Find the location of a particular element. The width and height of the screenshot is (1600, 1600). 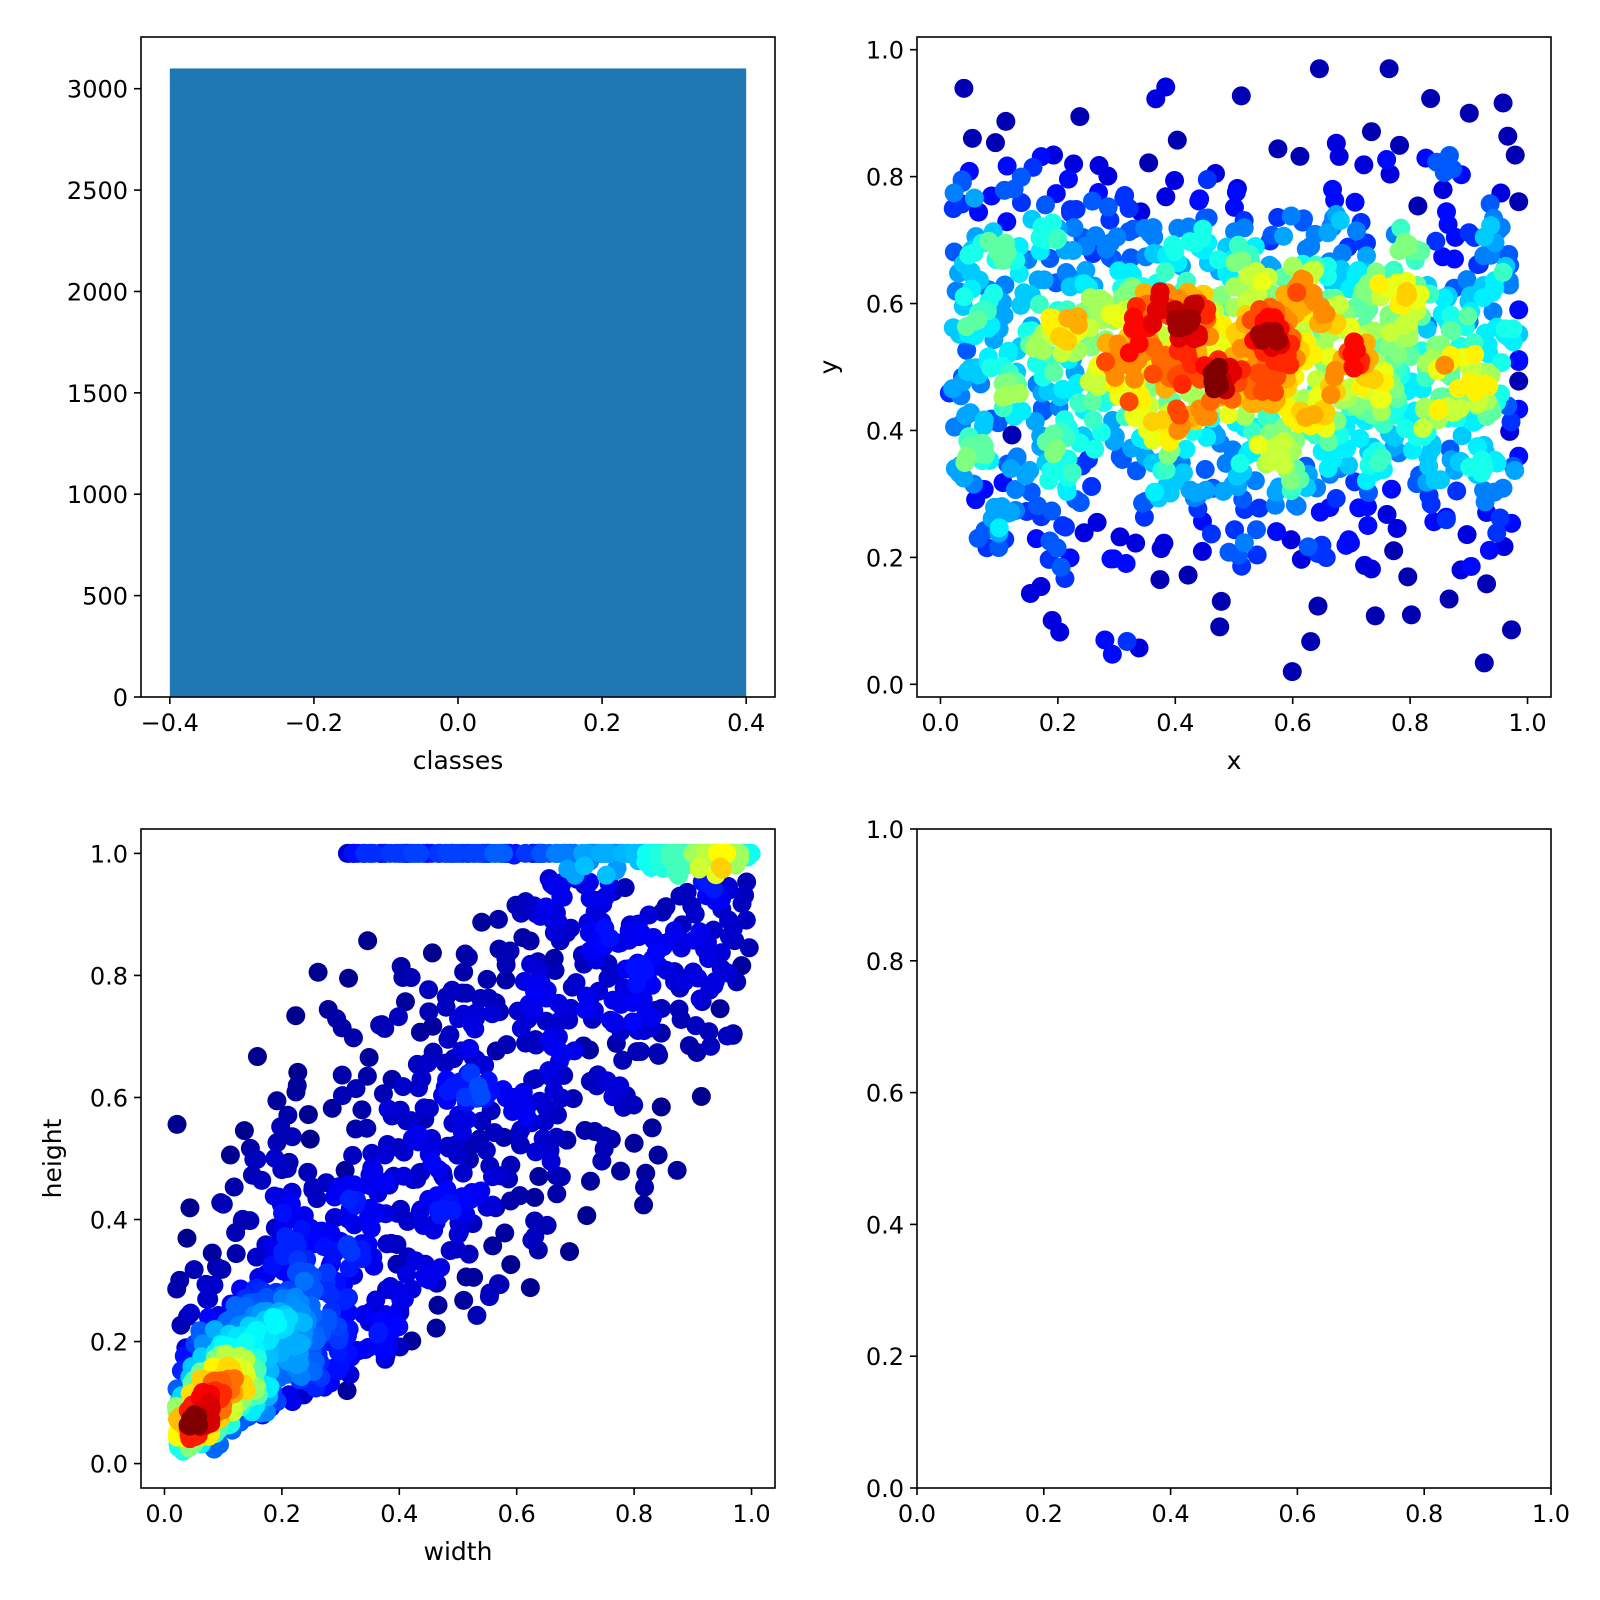

y-tick-label: 0.6 is located at coordinates (885, 1094).